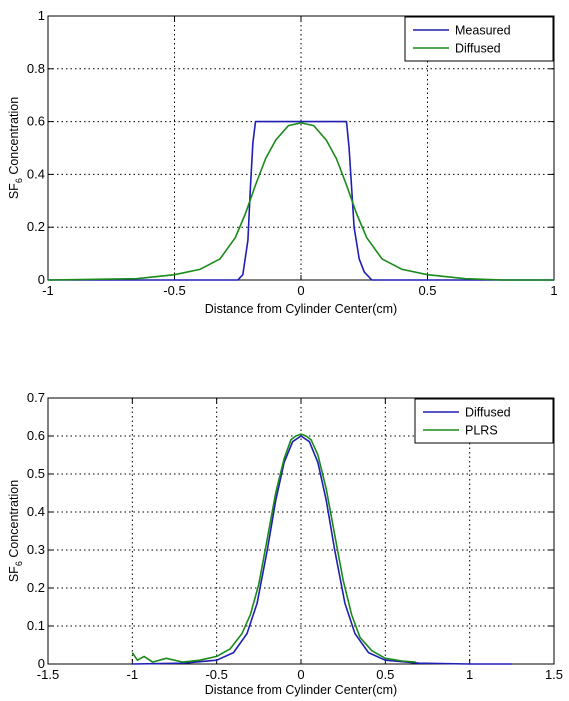 This screenshot has width=569, height=701. What do you see at coordinates (36, 549) in the screenshot?
I see `y-tick-label: 0.3` at bounding box center [36, 549].